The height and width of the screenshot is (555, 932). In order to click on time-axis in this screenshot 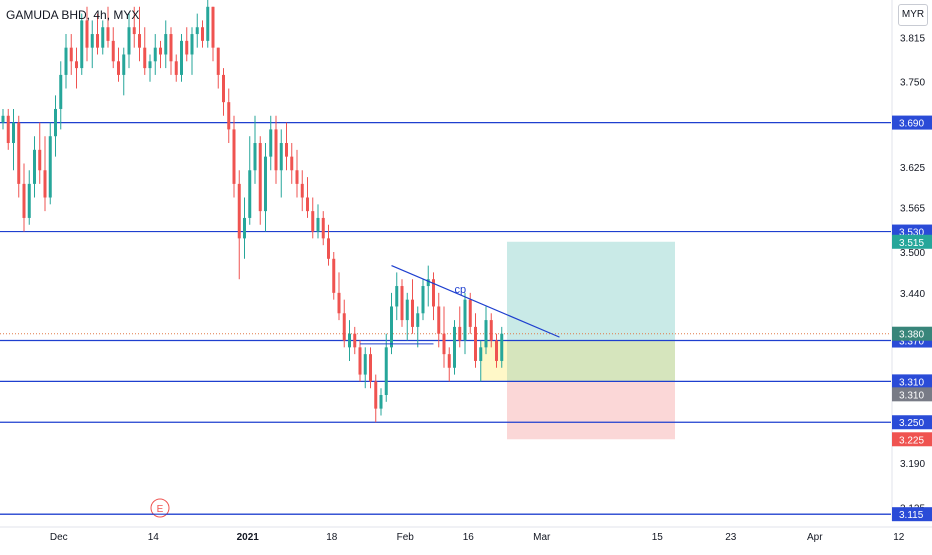, I will do `click(466, 535)`.